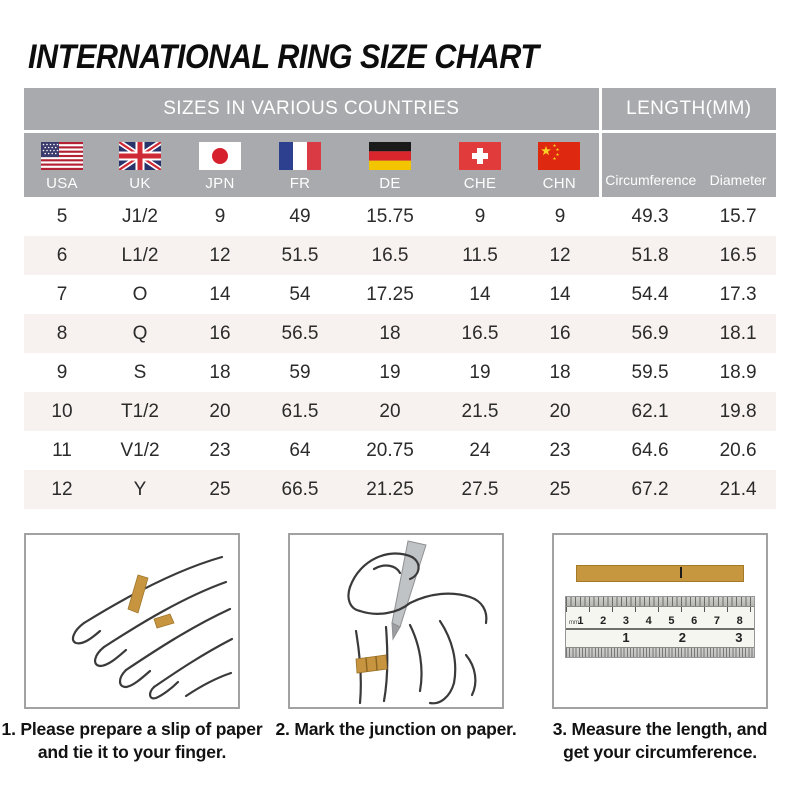 The width and height of the screenshot is (800, 800). Describe the element at coordinates (650, 294) in the screenshot. I see `size-cell-circumference: 54.4` at that location.